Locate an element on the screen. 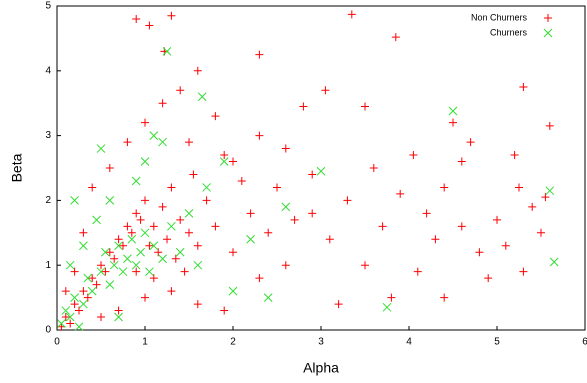 This screenshot has width=587, height=383. y-tick-label: 5 is located at coordinates (48, 6).